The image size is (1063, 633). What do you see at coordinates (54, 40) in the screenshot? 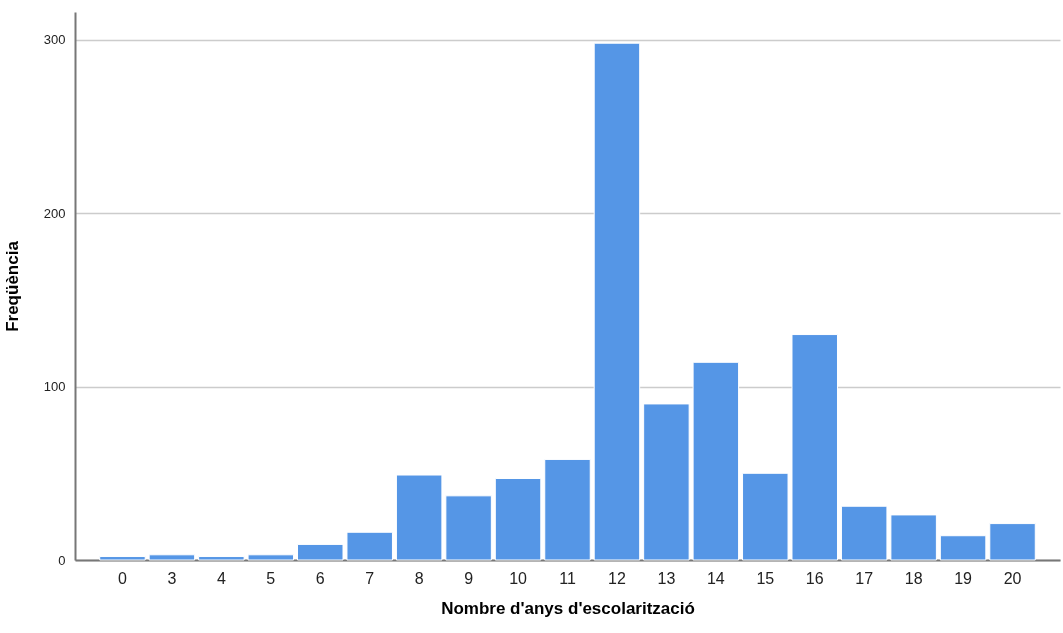
I see `y-tick-label: 300` at bounding box center [54, 40].